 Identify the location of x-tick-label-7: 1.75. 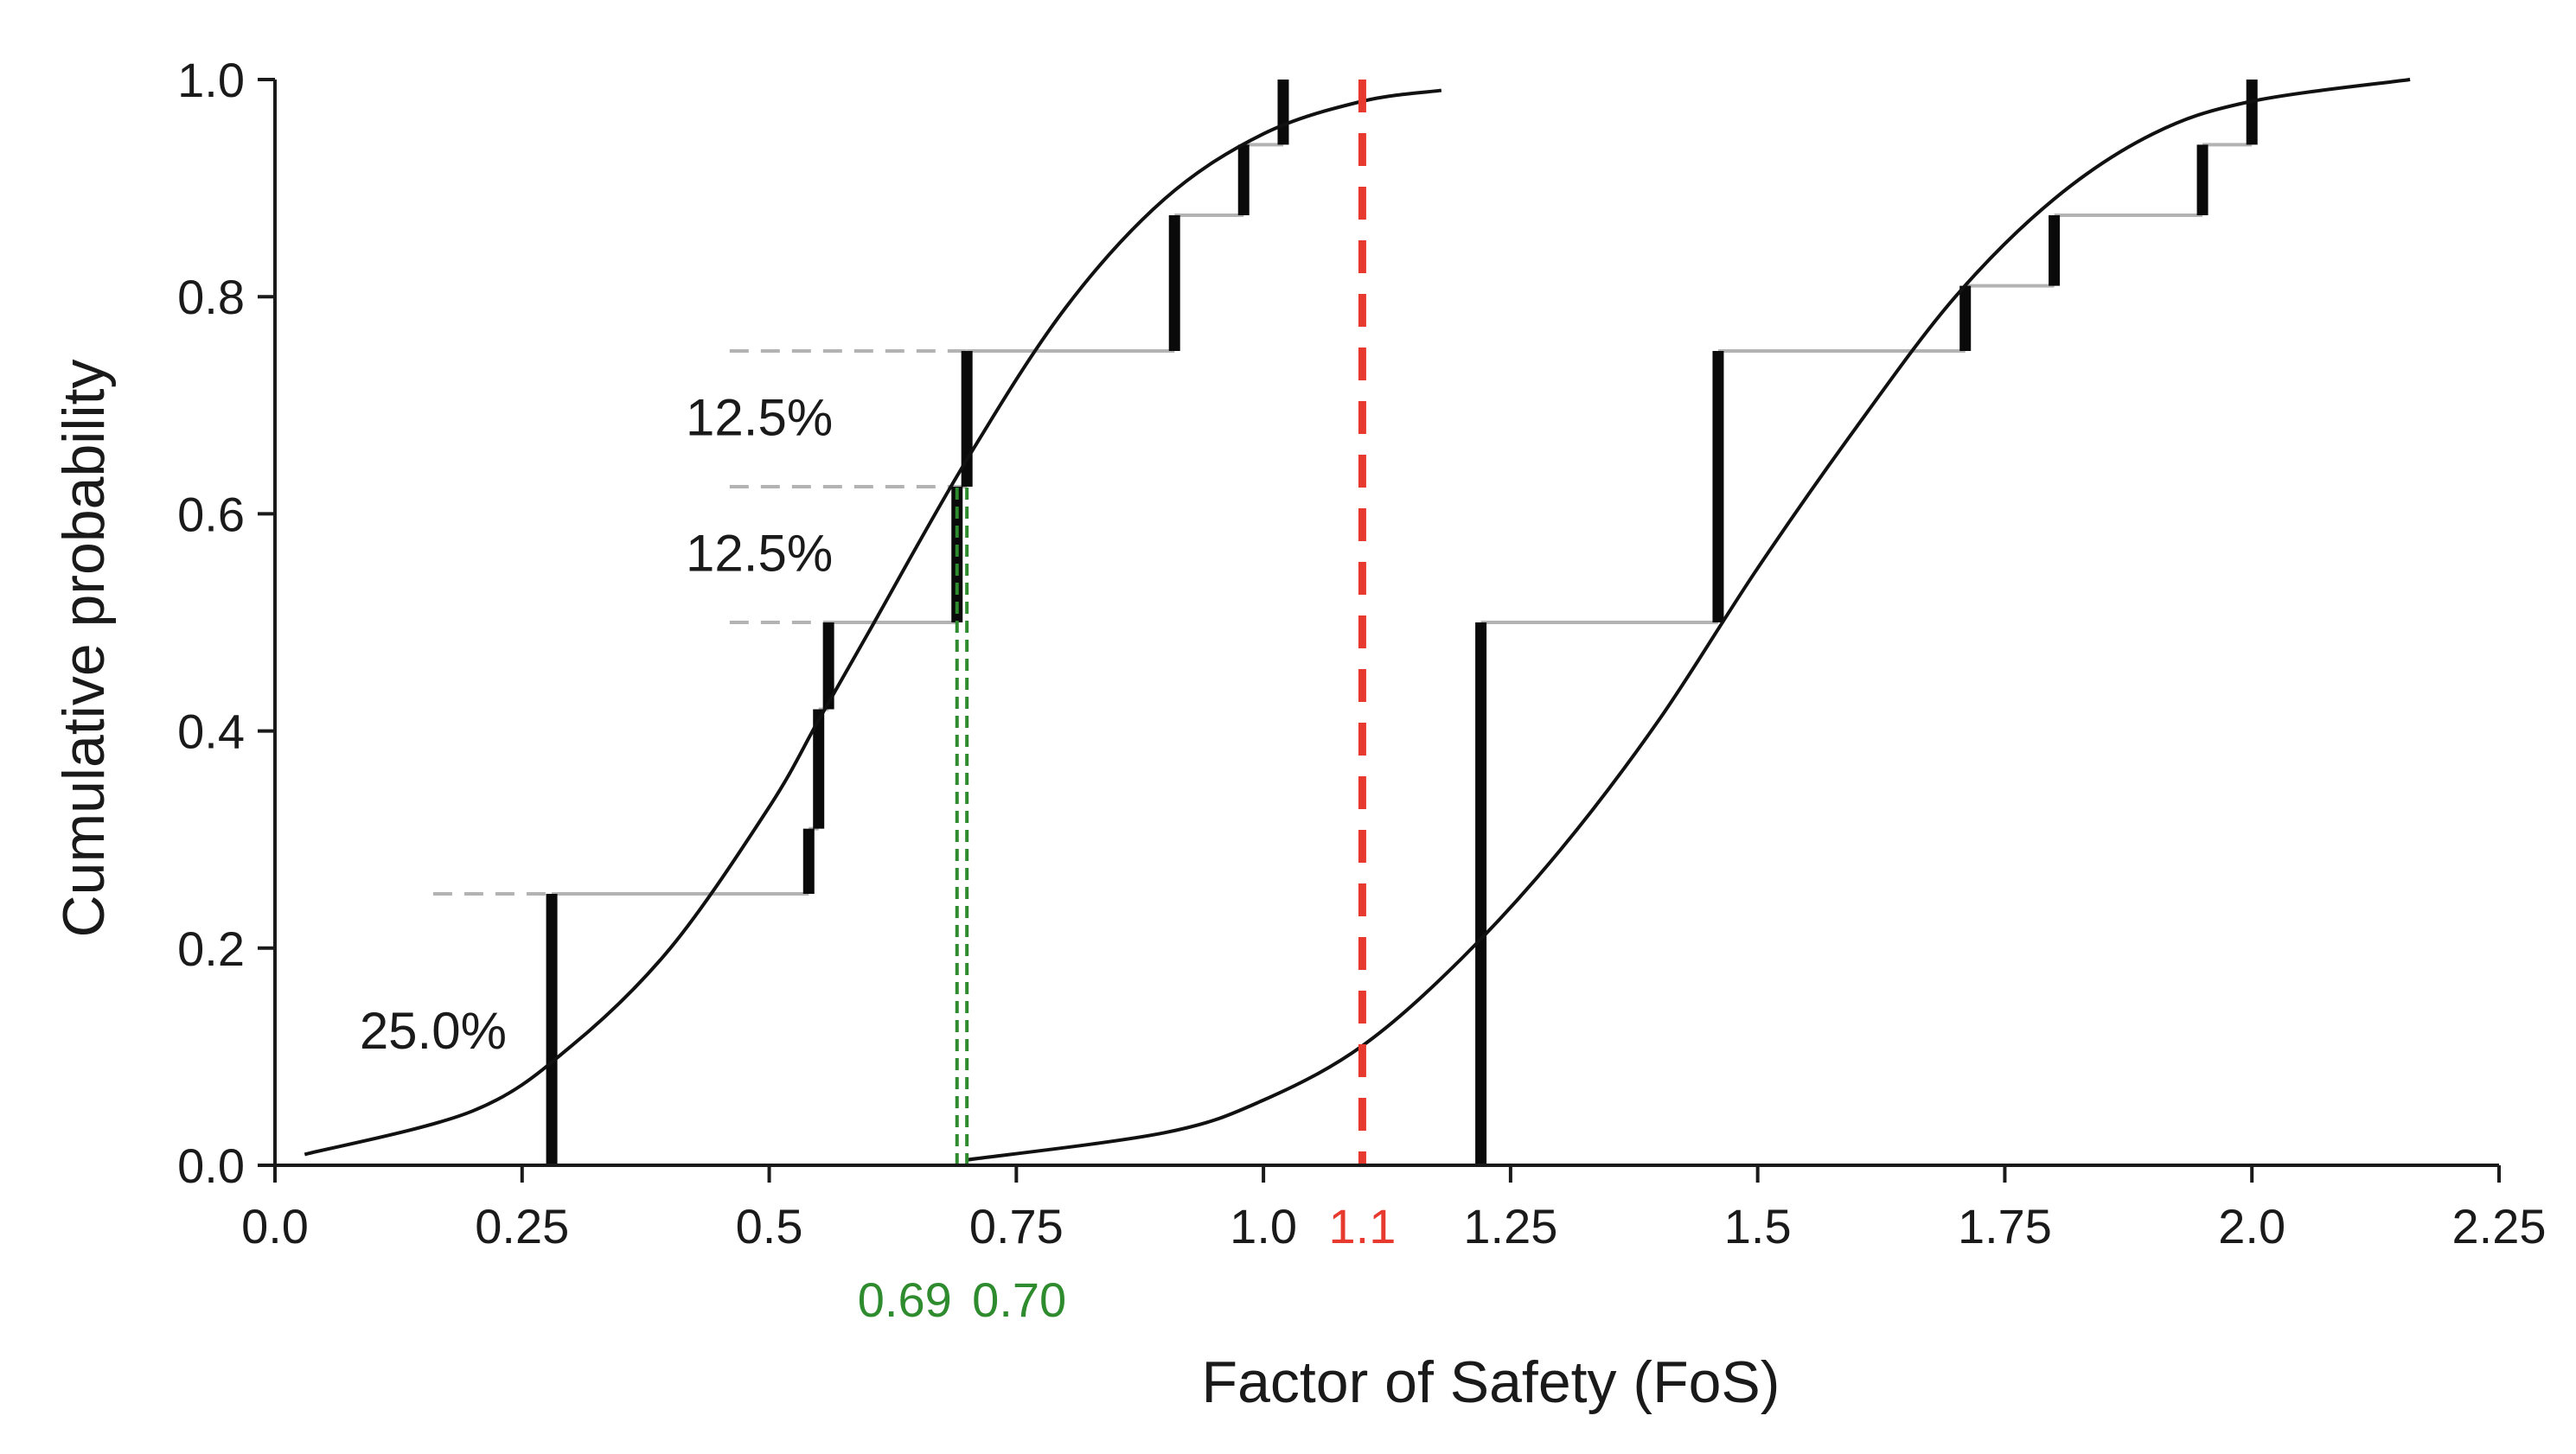
(2005, 1226).